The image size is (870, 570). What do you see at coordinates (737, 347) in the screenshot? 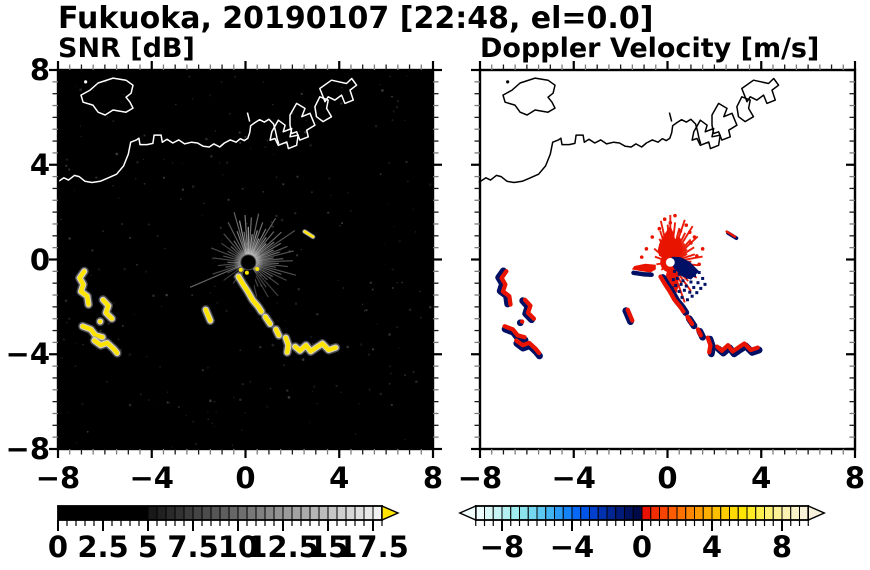
I see `echo-blob-chain-e` at bounding box center [737, 347].